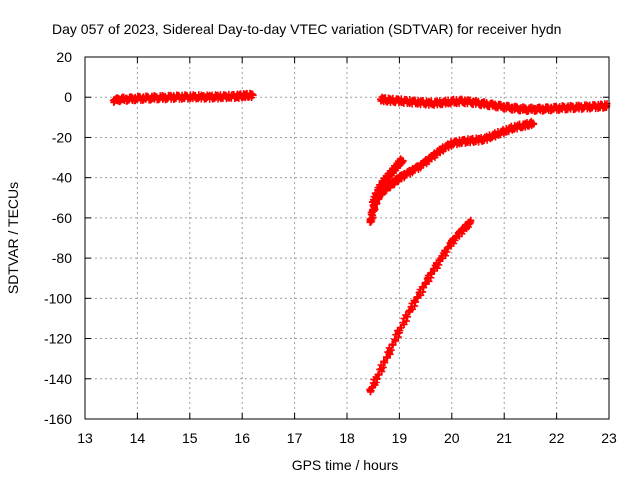  What do you see at coordinates (58, 379) in the screenshot?
I see `y-tick-label: -140` at bounding box center [58, 379].